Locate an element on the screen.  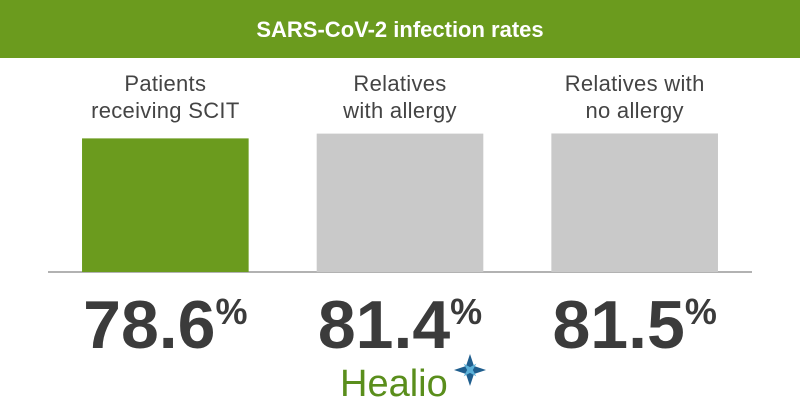
value-label: 81.4% is located at coordinates (400, 325).